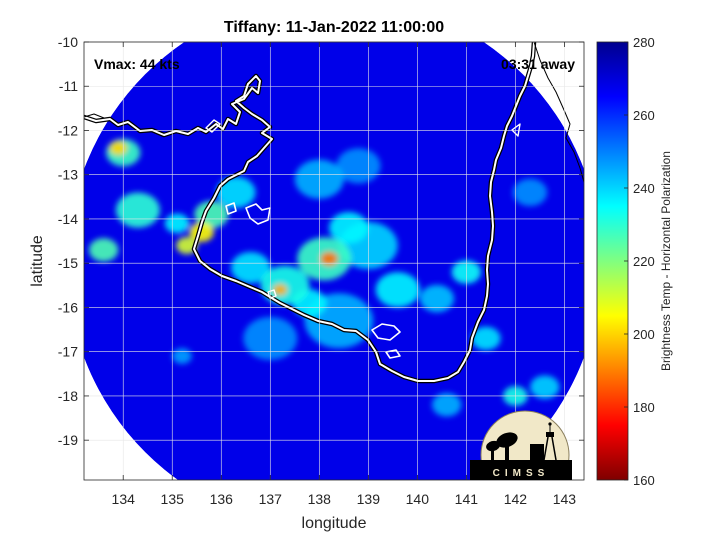 Image resolution: width=720 pixels, height=545 pixels. Describe the element at coordinates (68, 42) in the screenshot. I see `y-tick-label: -10` at that location.